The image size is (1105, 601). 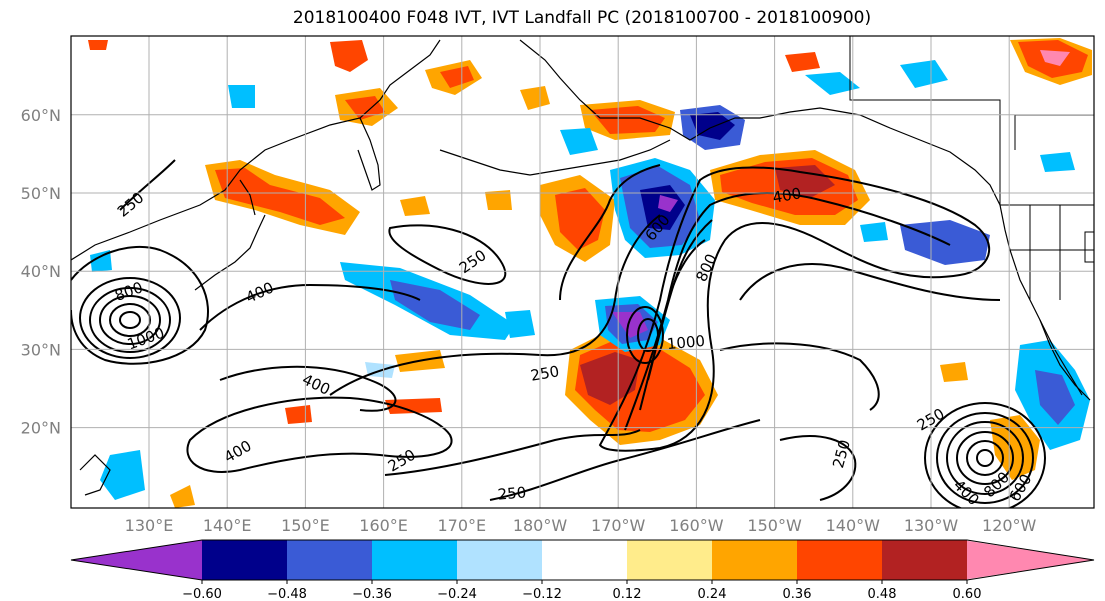 What do you see at coordinates (853, 525) in the screenshot?
I see `lon-label: 140°W` at bounding box center [853, 525].